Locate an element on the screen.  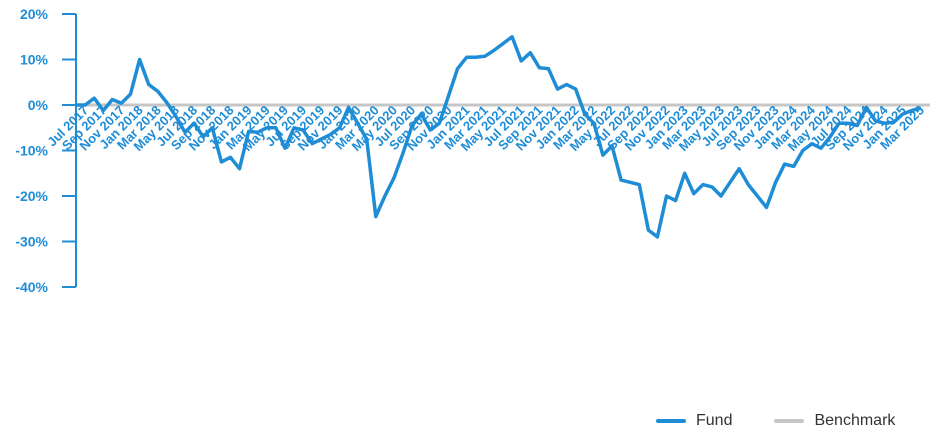
y-tick-label: 0% is located at coordinates (38, 105).